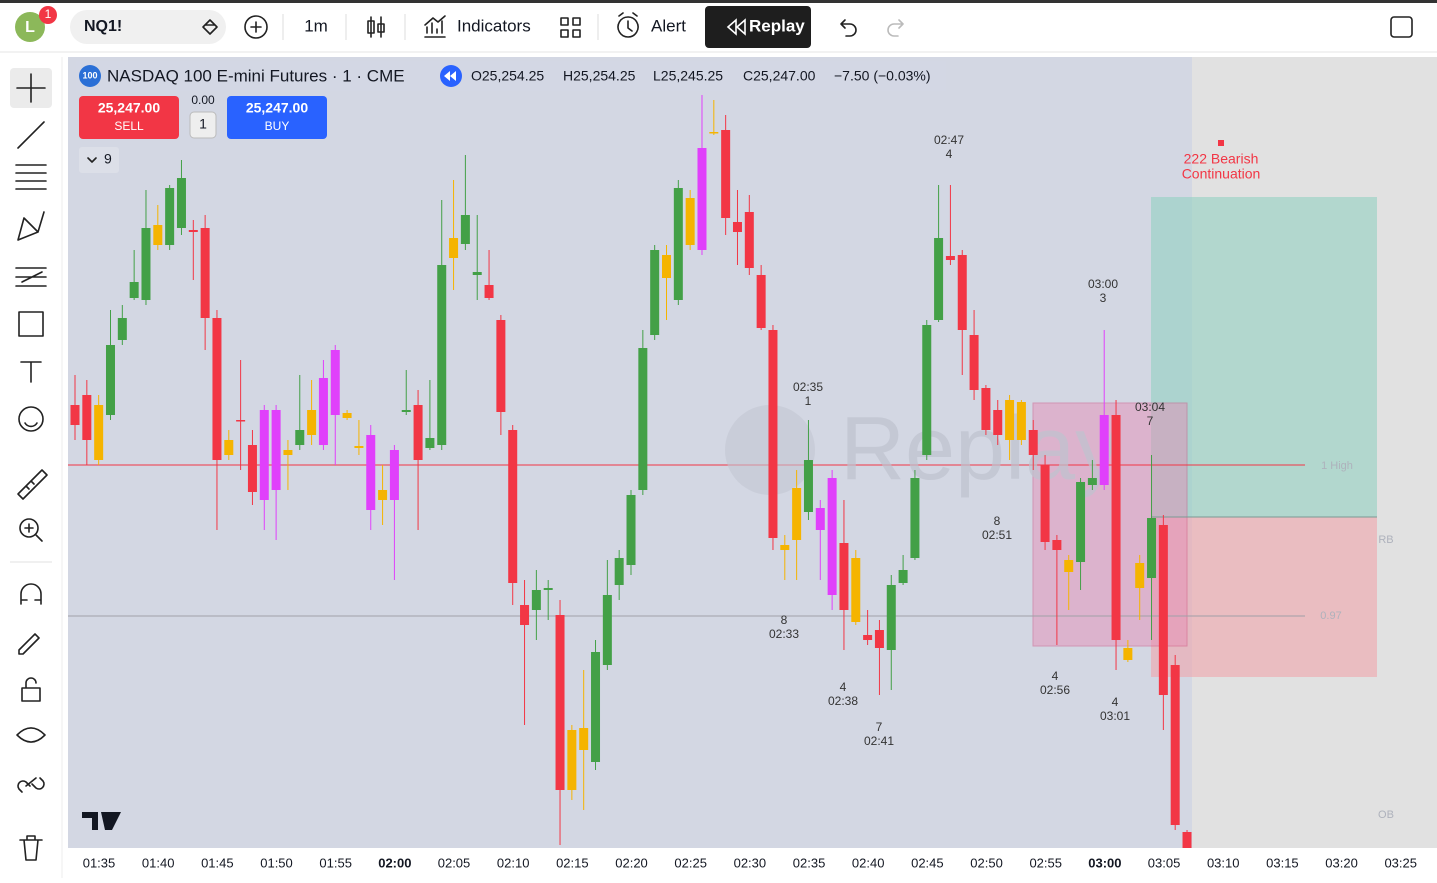 The width and height of the screenshot is (1437, 883). Describe the element at coordinates (494, 25) in the screenshot. I see `indicators-button: Indicators` at that location.